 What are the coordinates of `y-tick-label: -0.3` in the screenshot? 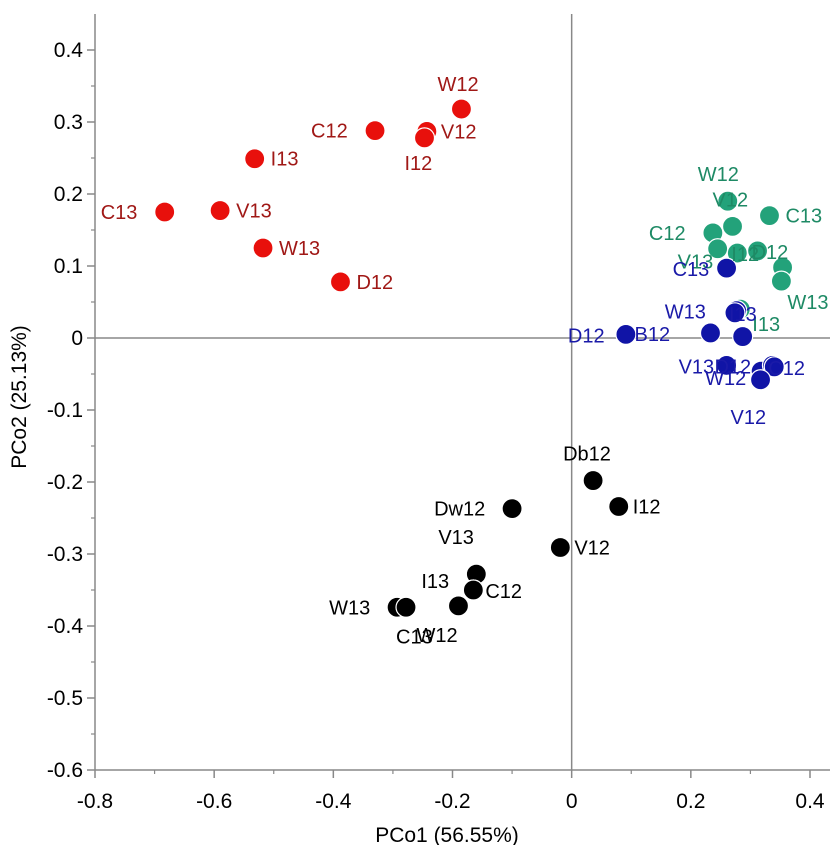 It's located at (65, 554).